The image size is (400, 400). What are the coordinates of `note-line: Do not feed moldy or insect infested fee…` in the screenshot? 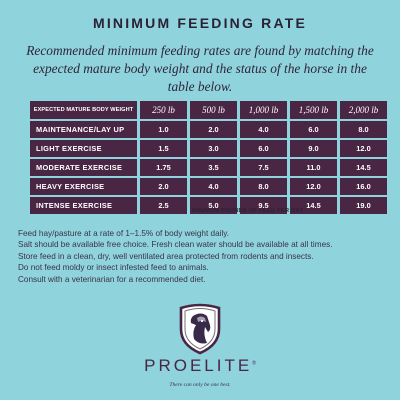 It's located at (113, 268).